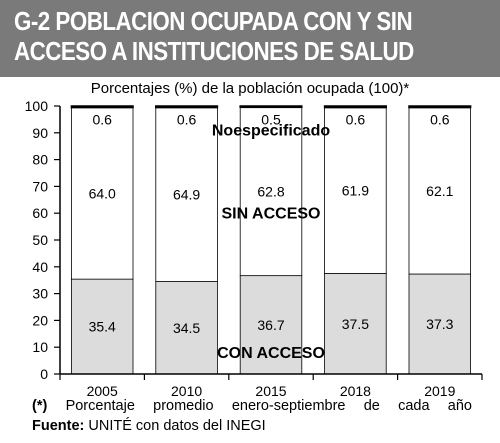 This screenshot has height=443, width=500. I want to click on data-label: 62.1, so click(439, 191).